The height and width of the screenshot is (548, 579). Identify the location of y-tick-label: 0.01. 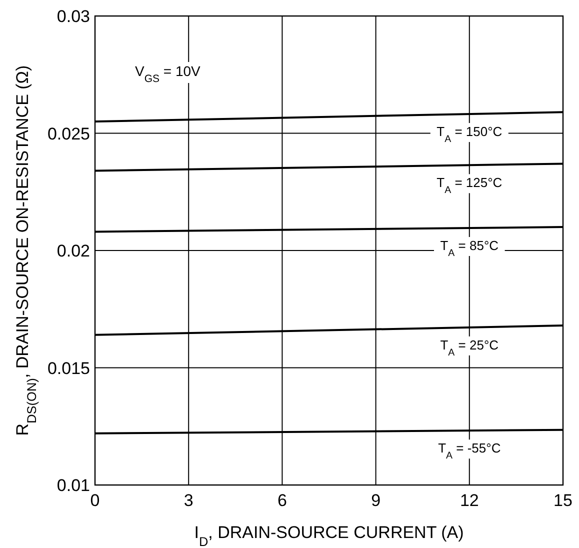
(73, 485).